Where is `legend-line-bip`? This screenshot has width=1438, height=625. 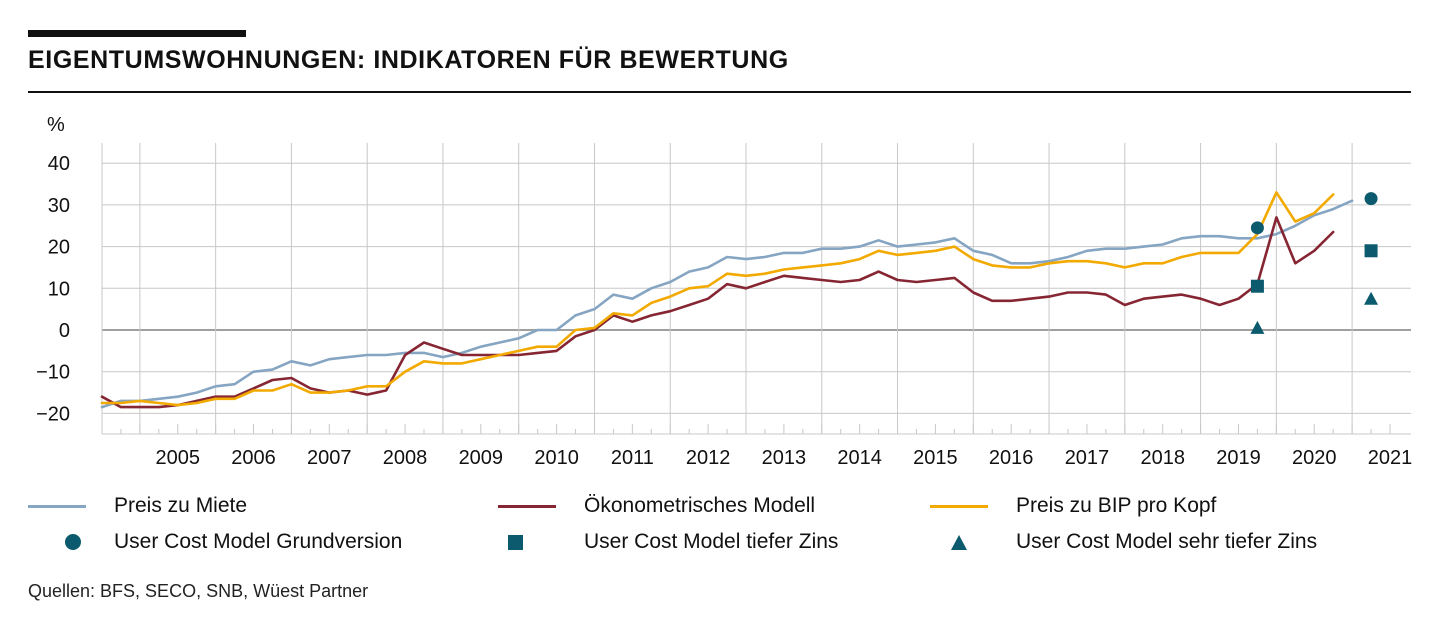
legend-line-bip is located at coordinates (959, 506).